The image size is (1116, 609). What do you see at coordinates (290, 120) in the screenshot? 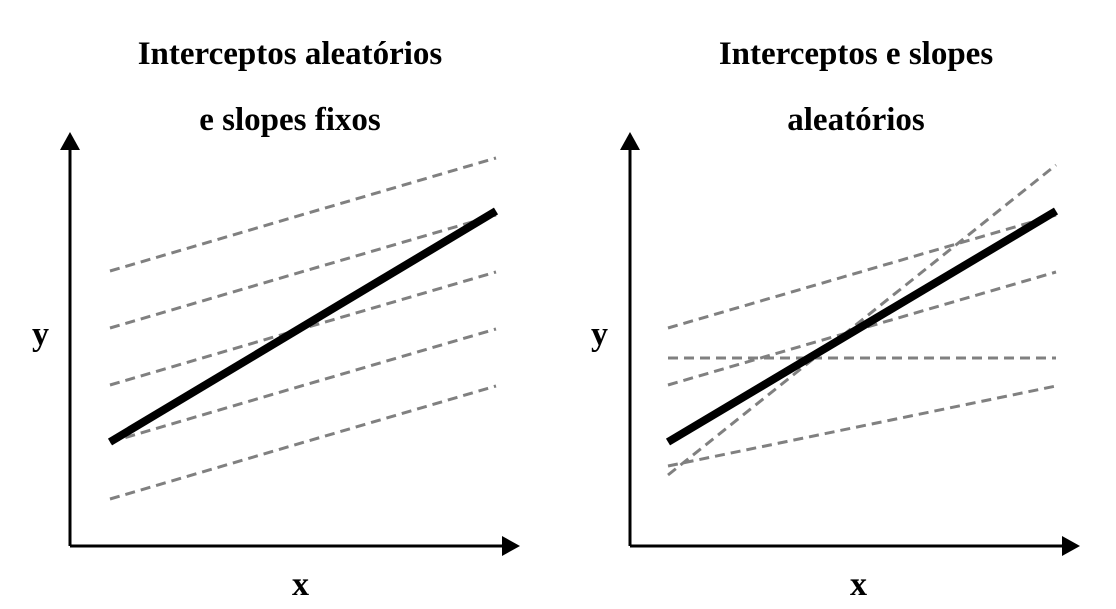
I see `left-panel-title-line-2: e slopes fixos` at bounding box center [290, 120].